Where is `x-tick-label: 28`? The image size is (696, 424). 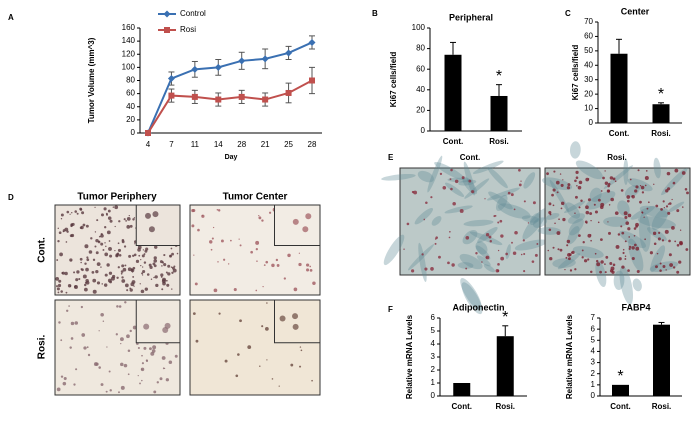
x-tick-label: 28 is located at coordinates (241, 144).